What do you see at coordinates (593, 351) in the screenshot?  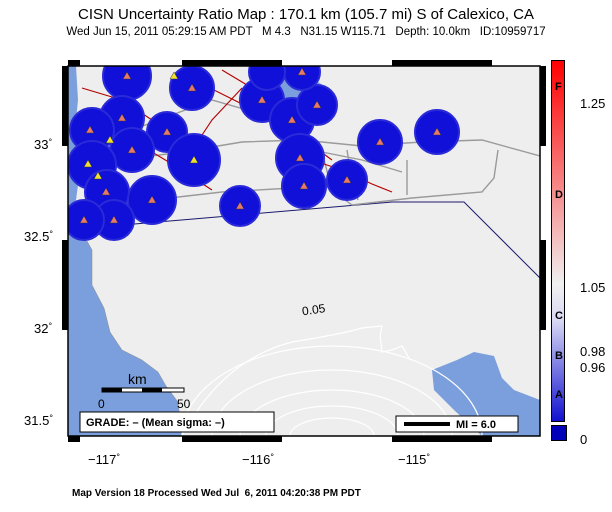 I see `colorbar-tick-0-98: 0.98` at bounding box center [593, 351].